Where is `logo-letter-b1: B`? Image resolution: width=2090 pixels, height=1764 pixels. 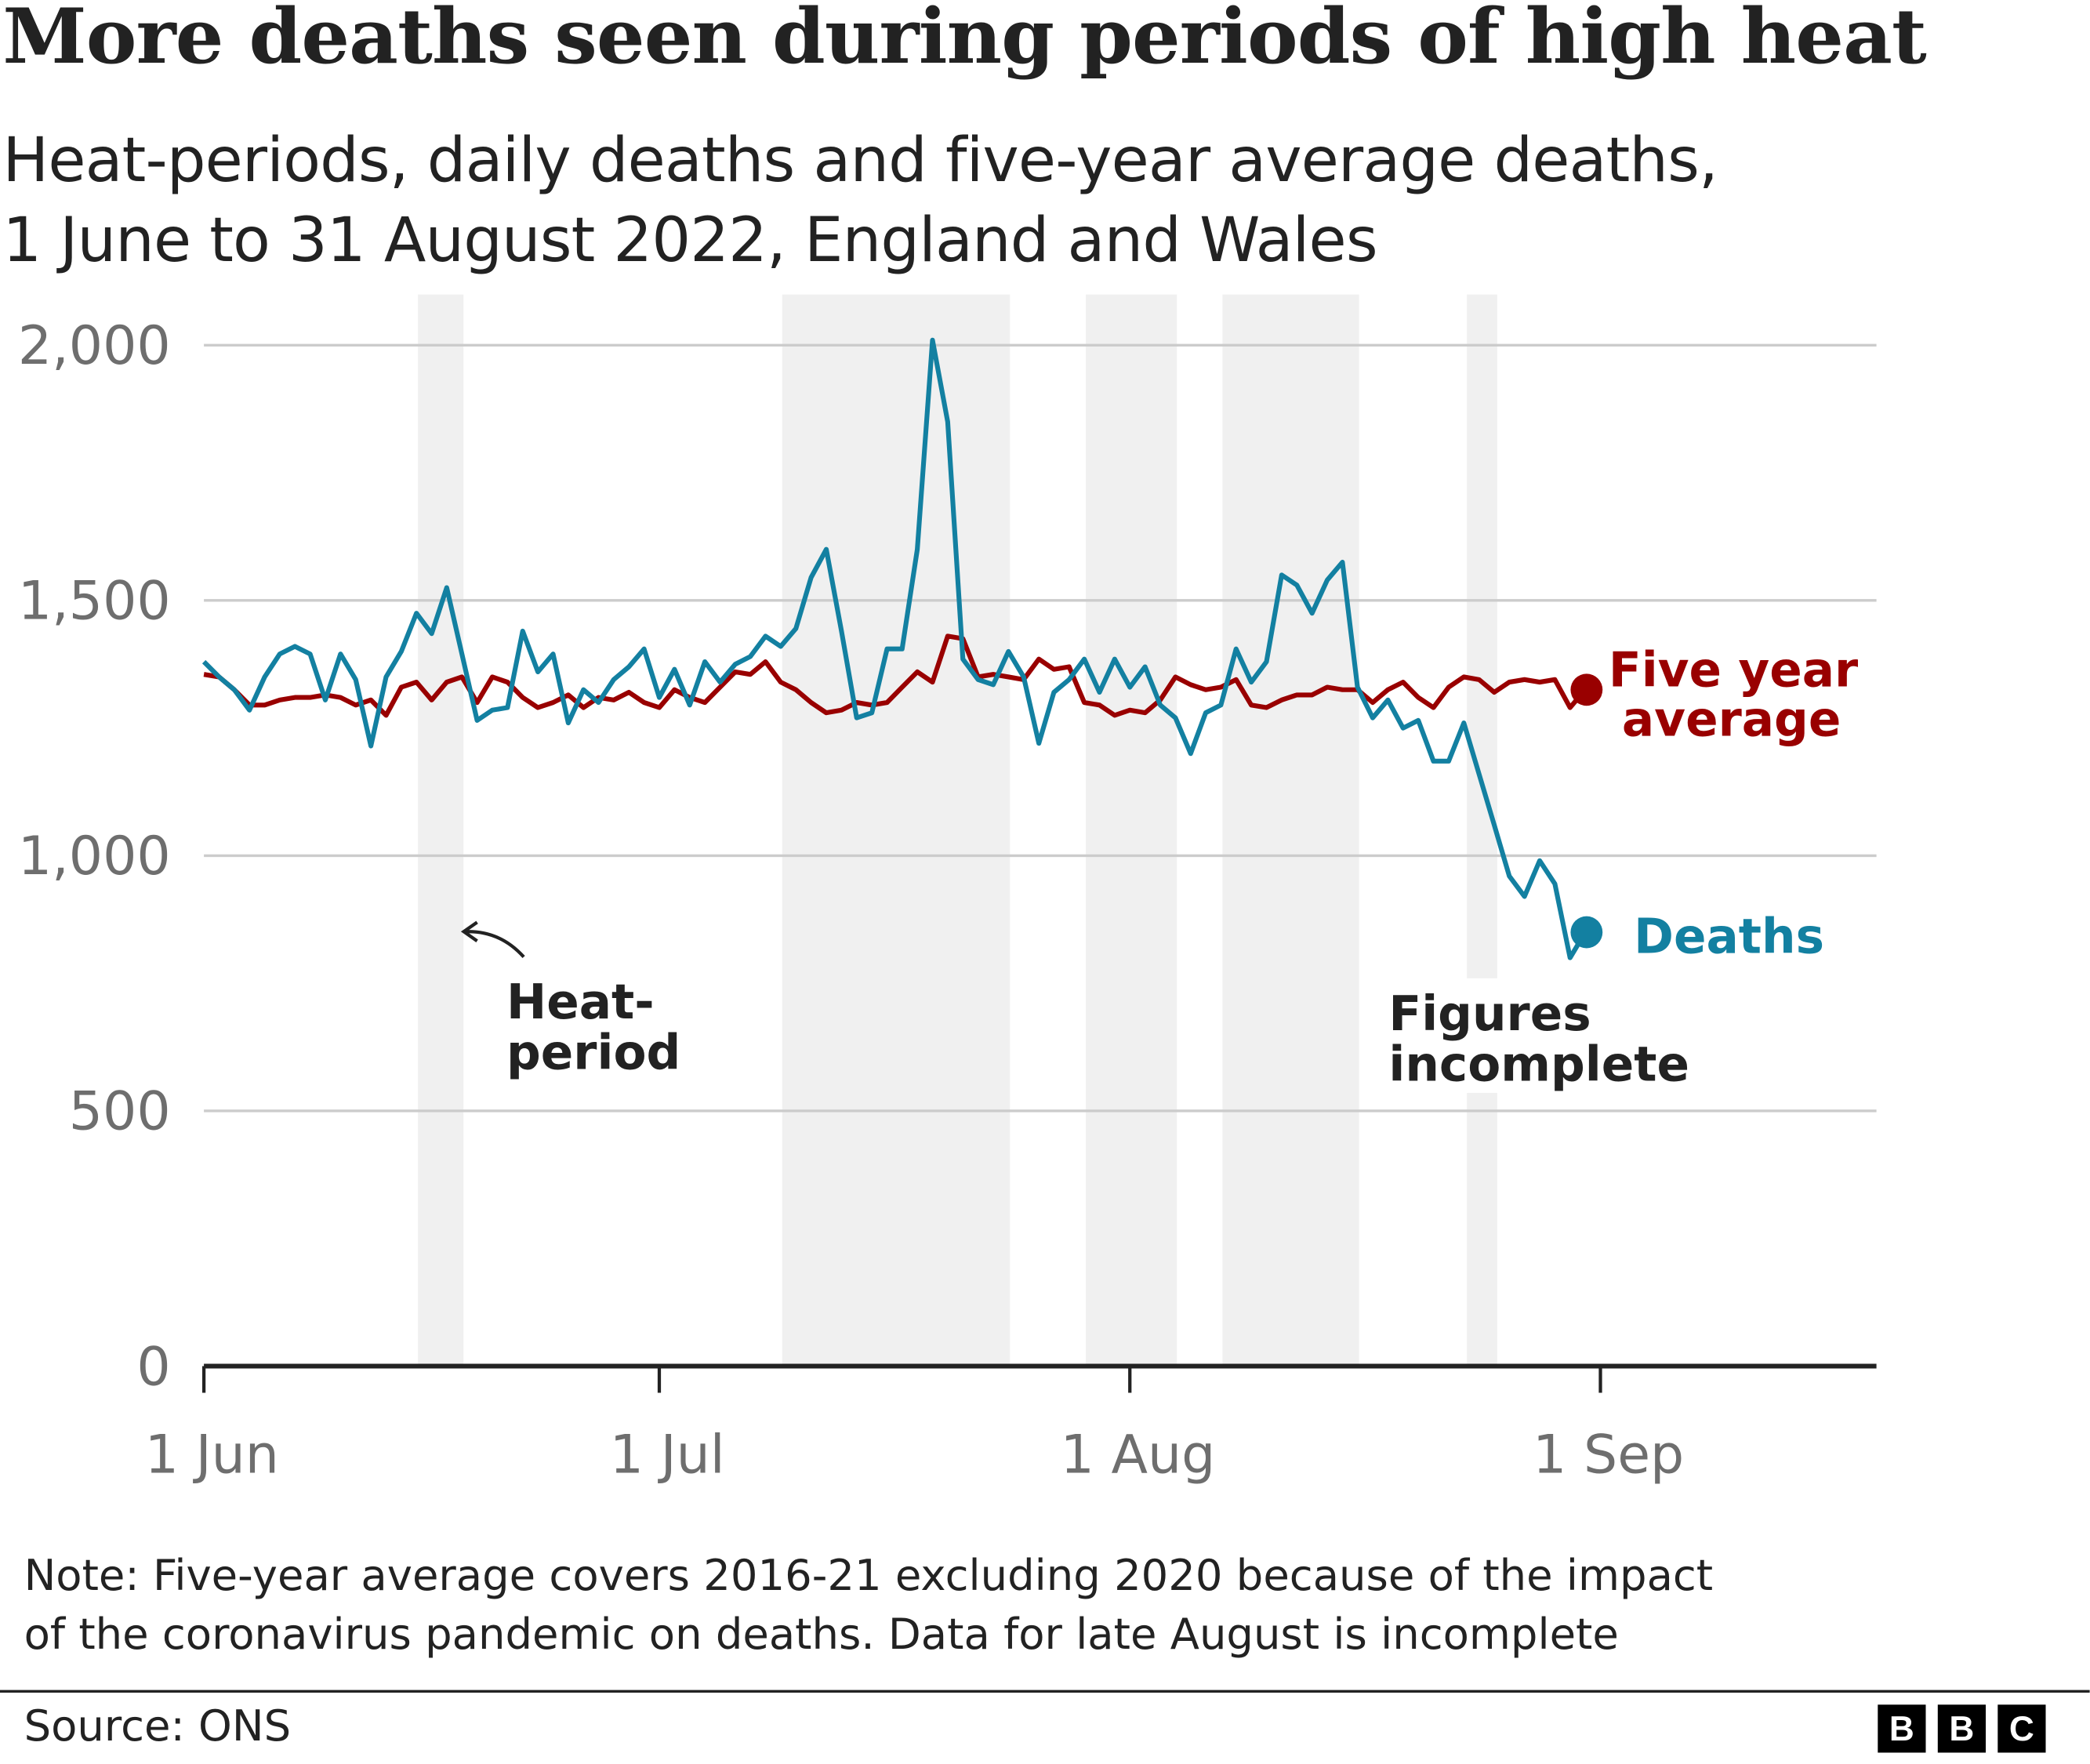
logo-letter-b1: B is located at coordinates (1902, 1729).